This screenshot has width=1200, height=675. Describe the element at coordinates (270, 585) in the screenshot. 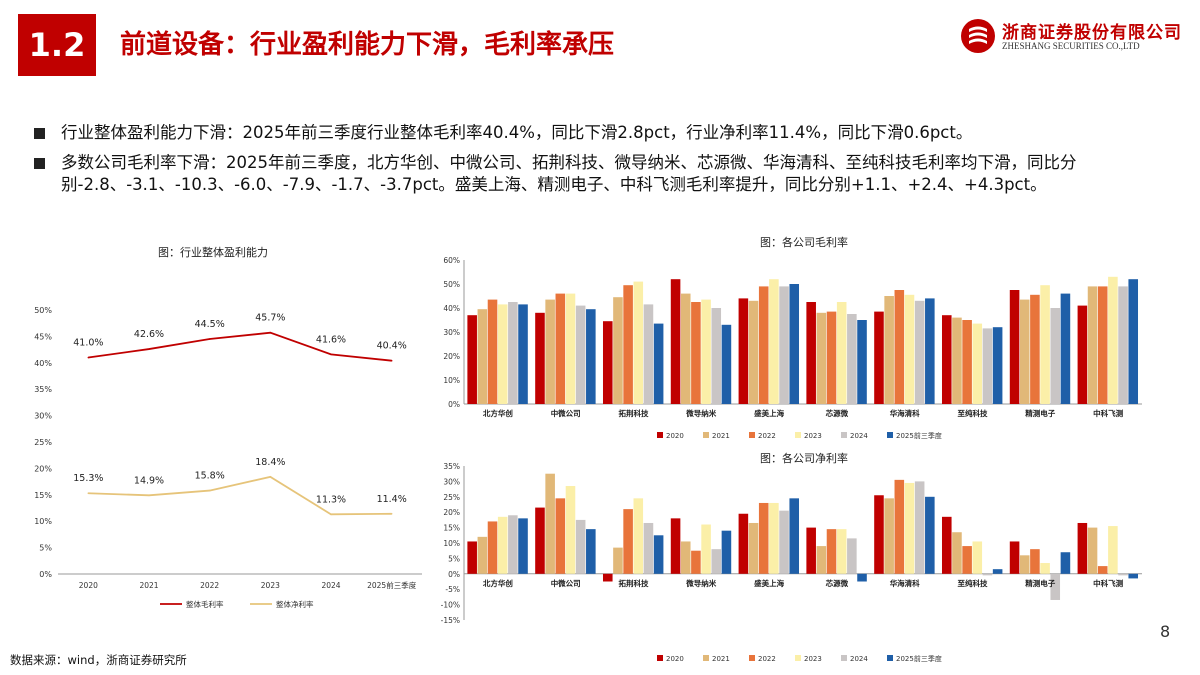

I see `x-tick-label: 2023` at that location.